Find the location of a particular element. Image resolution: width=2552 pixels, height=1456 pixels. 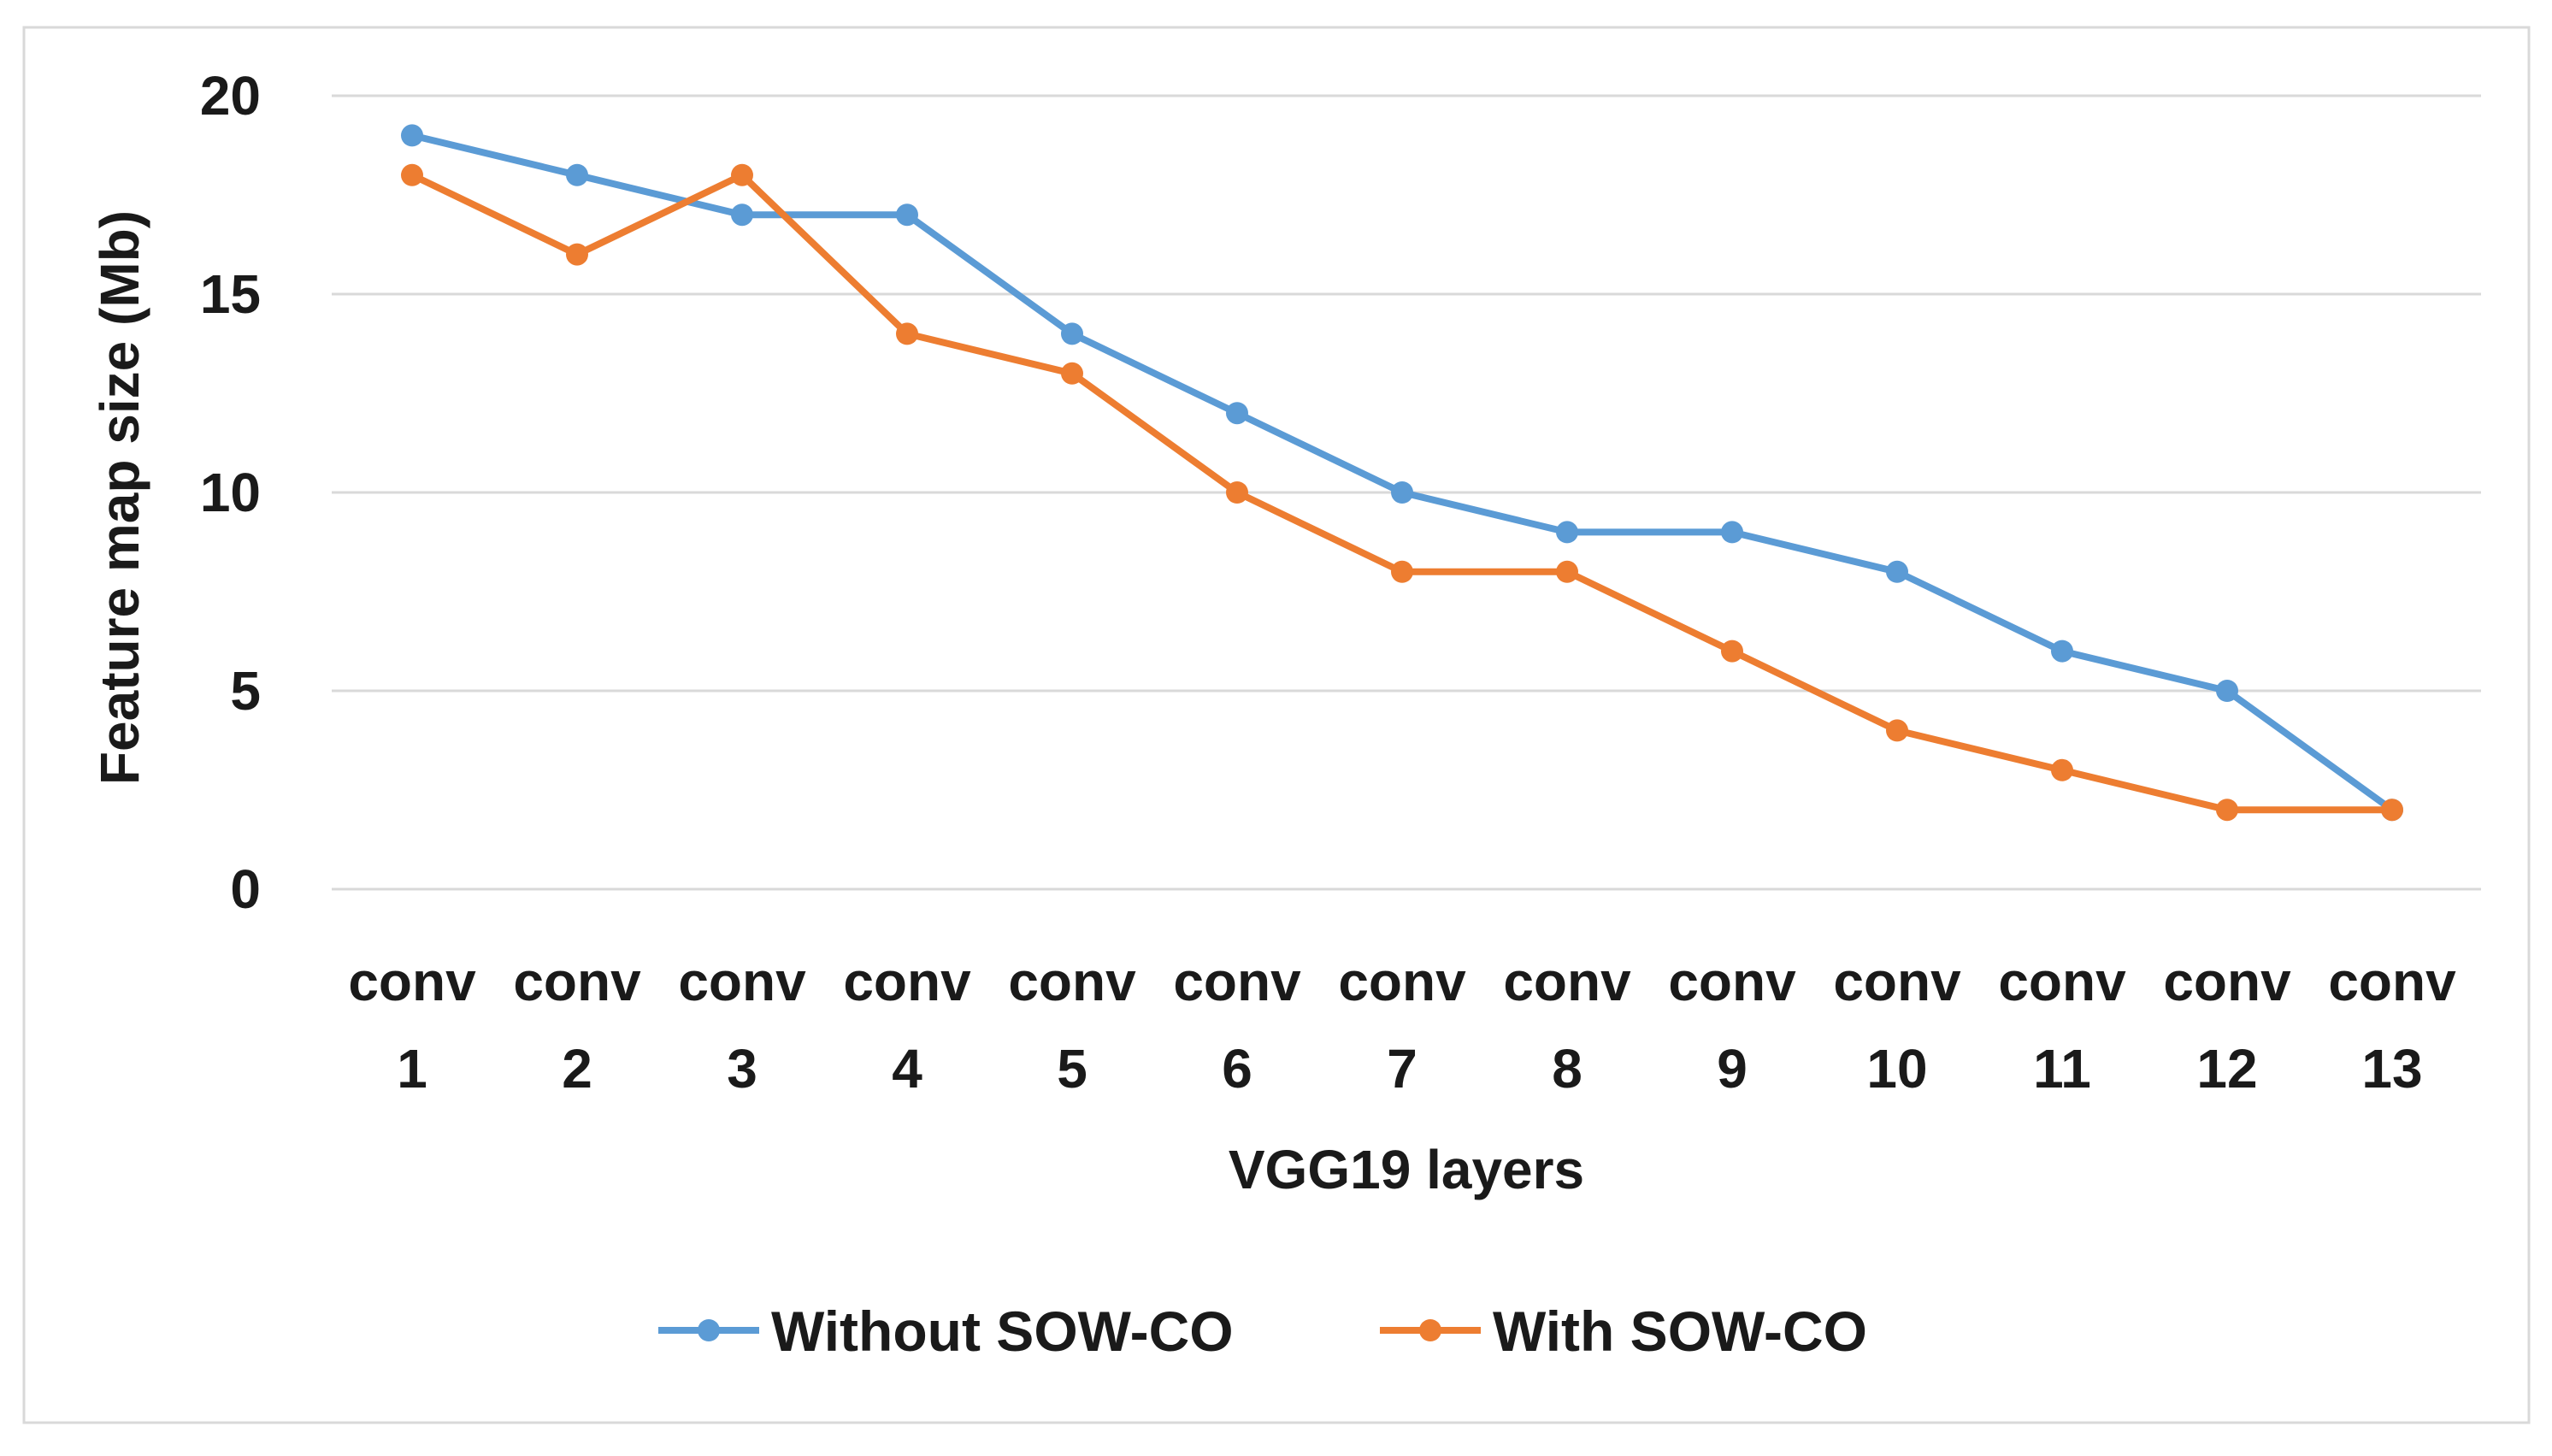

legend-item: With SOW-CO is located at coordinates (1623, 1331).